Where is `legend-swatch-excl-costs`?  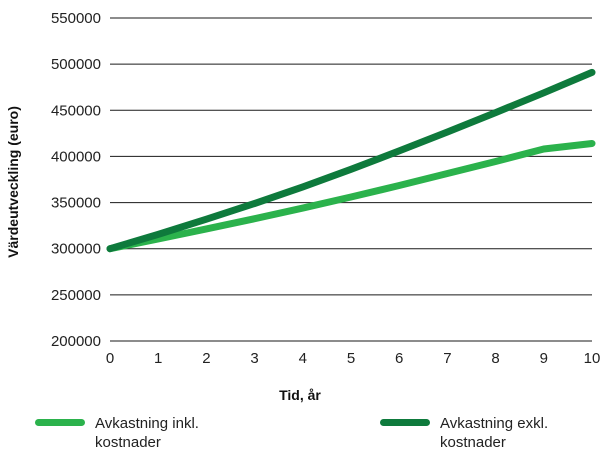
legend-swatch-excl-costs is located at coordinates (405, 422).